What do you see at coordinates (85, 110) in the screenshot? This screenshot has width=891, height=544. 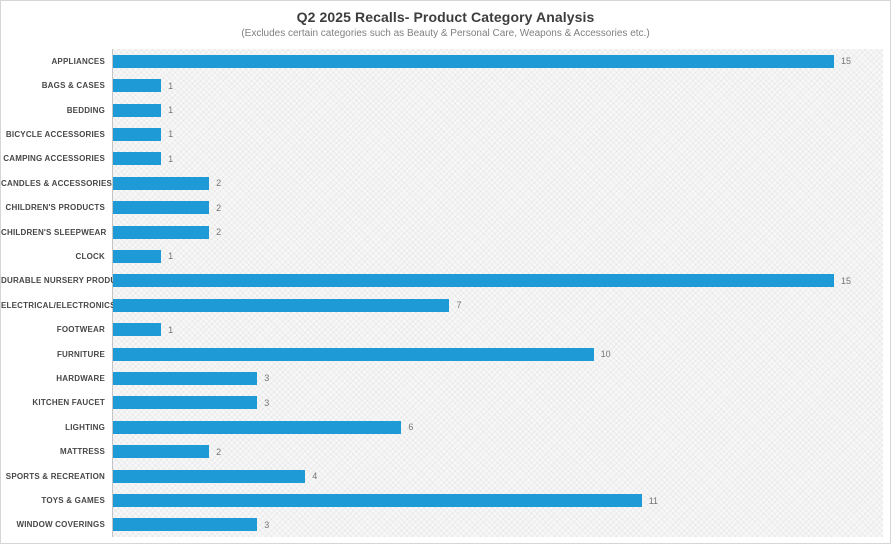 I see `category-label: BEDDING` at bounding box center [85, 110].